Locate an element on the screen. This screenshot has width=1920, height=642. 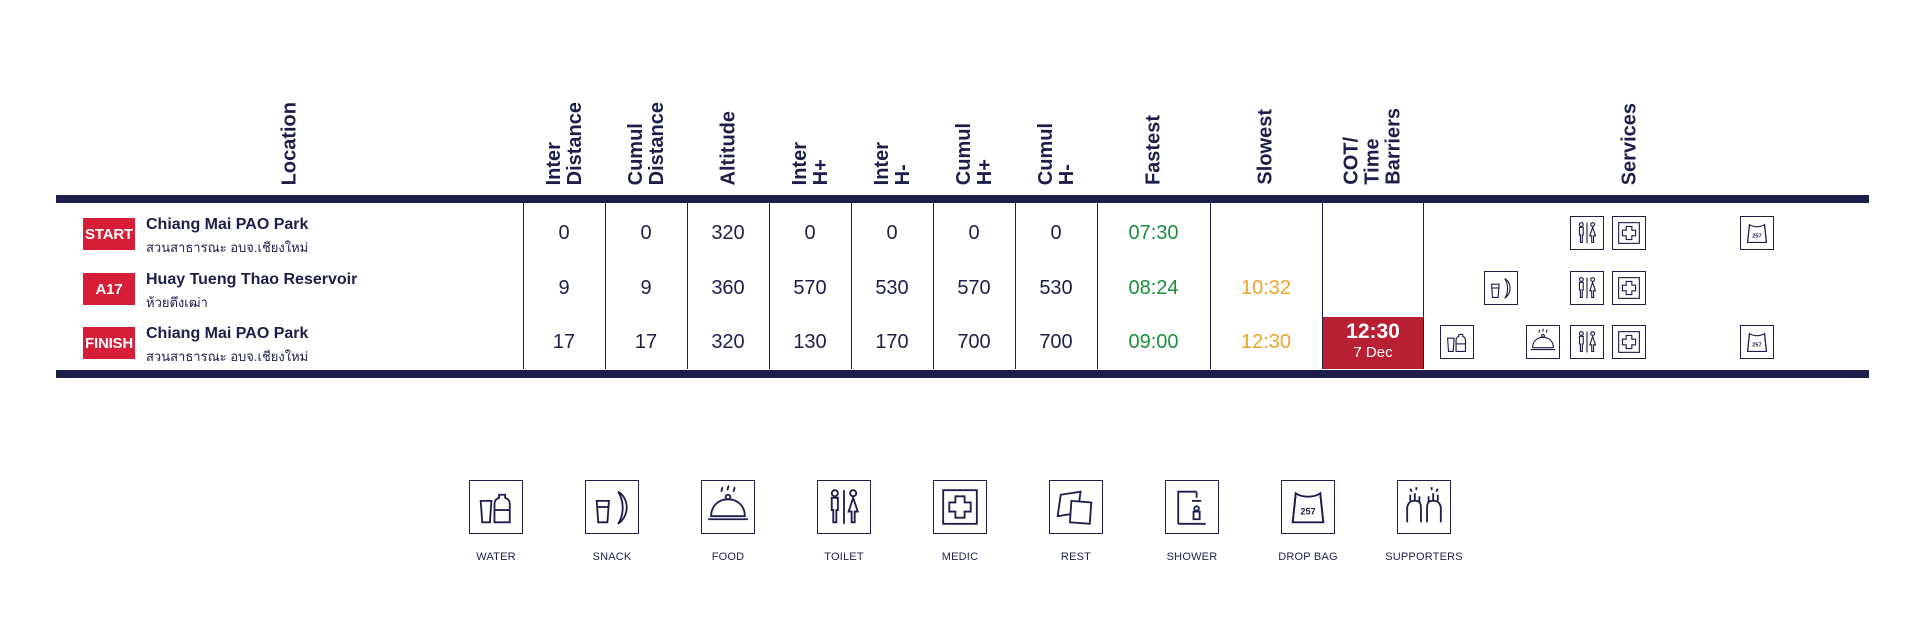
cumul-distance: 0 is located at coordinates (646, 233).